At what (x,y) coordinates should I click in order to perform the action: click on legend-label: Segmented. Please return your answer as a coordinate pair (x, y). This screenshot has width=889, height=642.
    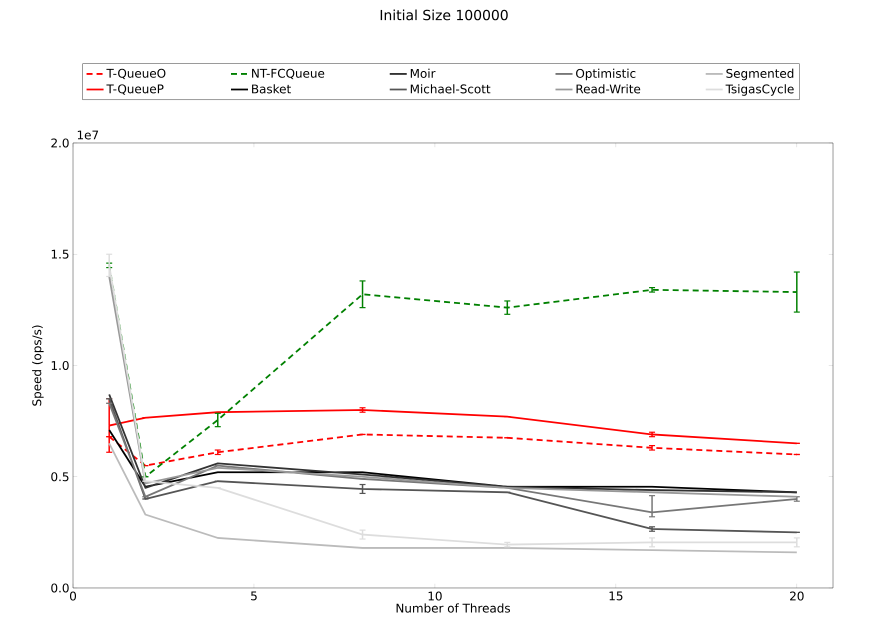
    Looking at the image, I should click on (760, 74).